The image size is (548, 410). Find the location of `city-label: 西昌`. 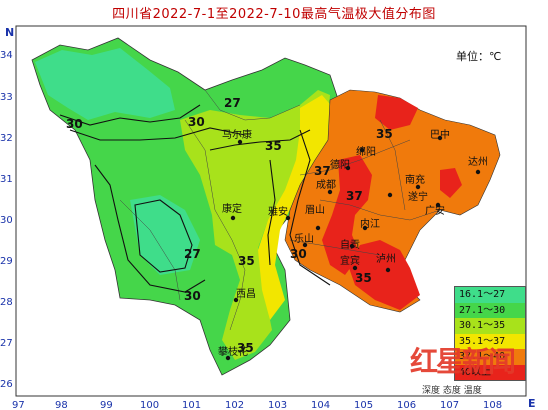

city-label: 西昌 is located at coordinates (246, 294).